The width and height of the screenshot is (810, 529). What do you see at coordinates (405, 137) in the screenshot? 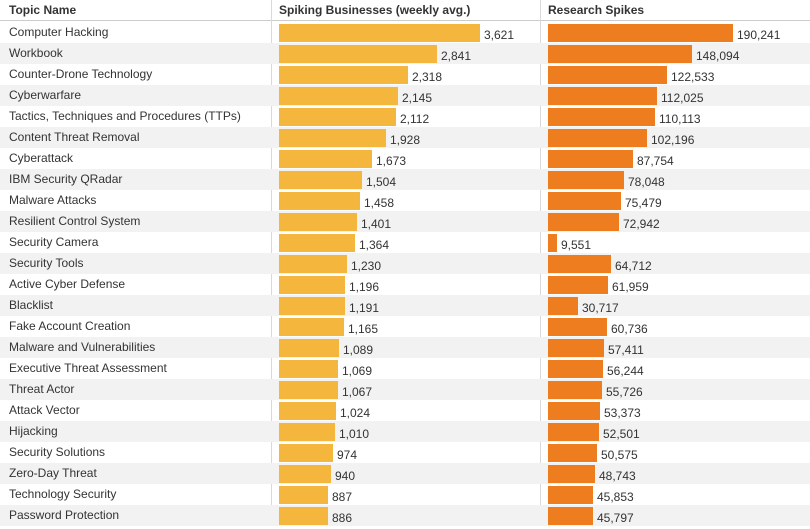
I see `table-row: Content Threat Removal 1,928 102,196` at bounding box center [405, 137].